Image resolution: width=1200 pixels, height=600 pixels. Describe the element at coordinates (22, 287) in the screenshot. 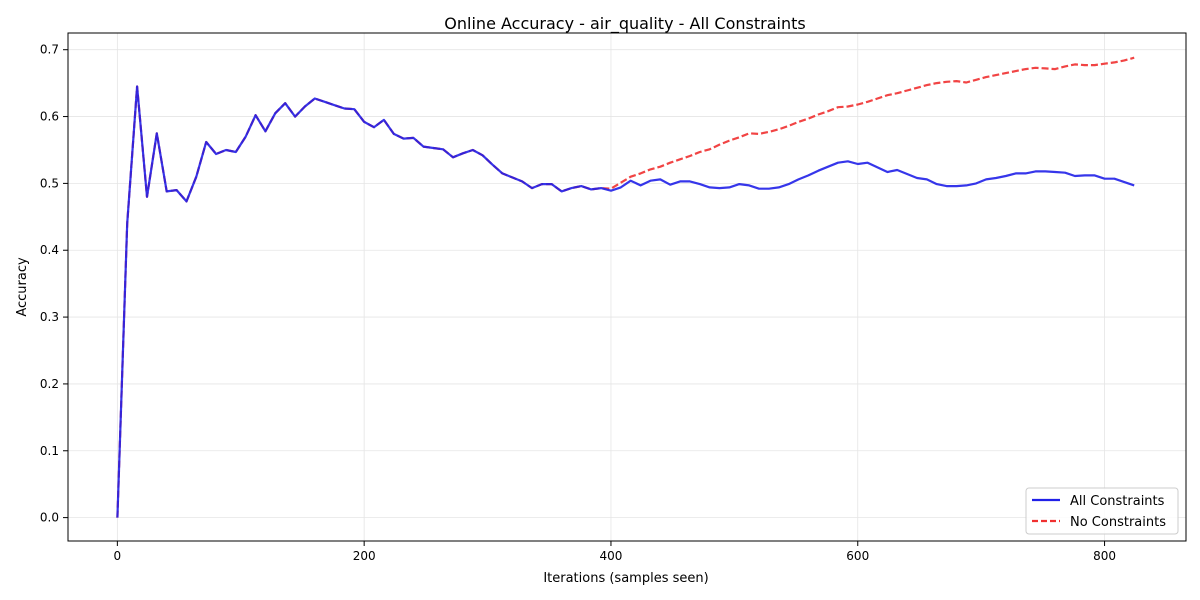

I see `y-axis-label: Accuracy` at that location.